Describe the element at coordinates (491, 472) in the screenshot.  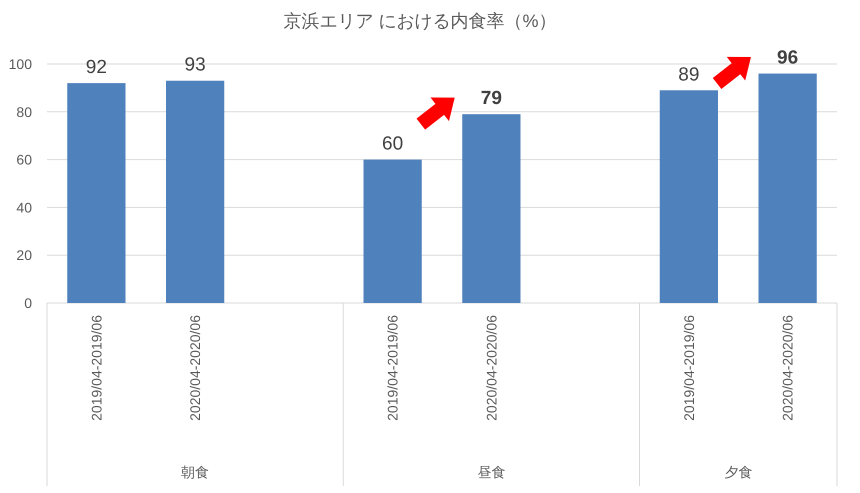
I see `group-label: 昼食` at that location.